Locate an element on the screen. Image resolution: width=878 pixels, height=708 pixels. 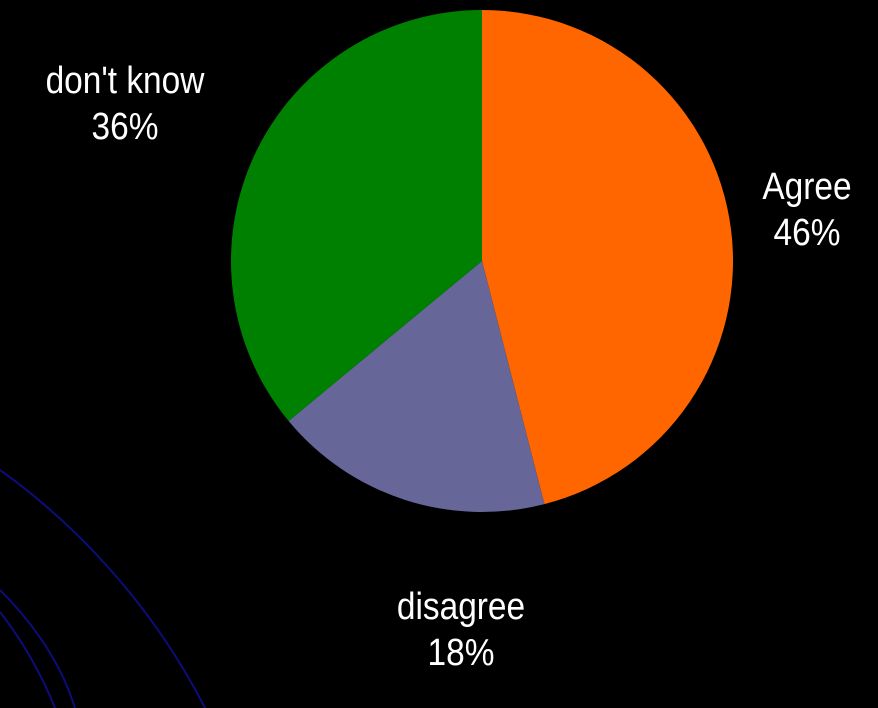
slice-value-text: 36% is located at coordinates (125, 127).